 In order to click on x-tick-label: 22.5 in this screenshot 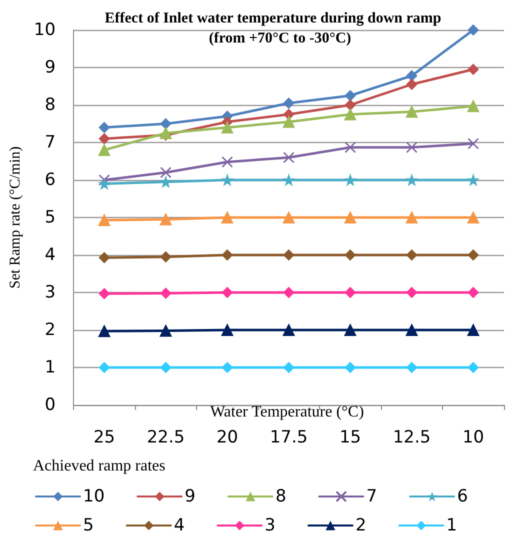, I will do `click(165, 438)`.